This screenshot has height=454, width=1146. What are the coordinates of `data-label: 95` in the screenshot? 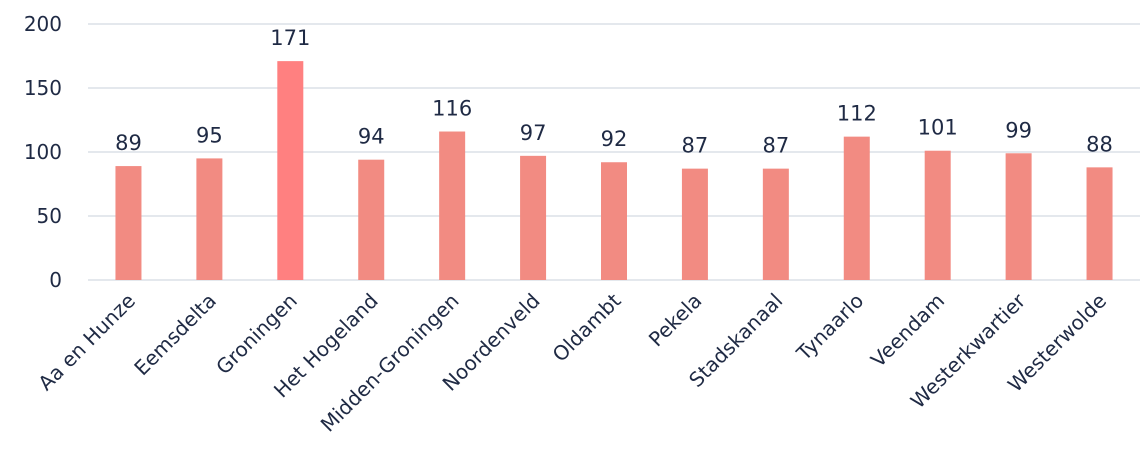 It's located at (209, 135).